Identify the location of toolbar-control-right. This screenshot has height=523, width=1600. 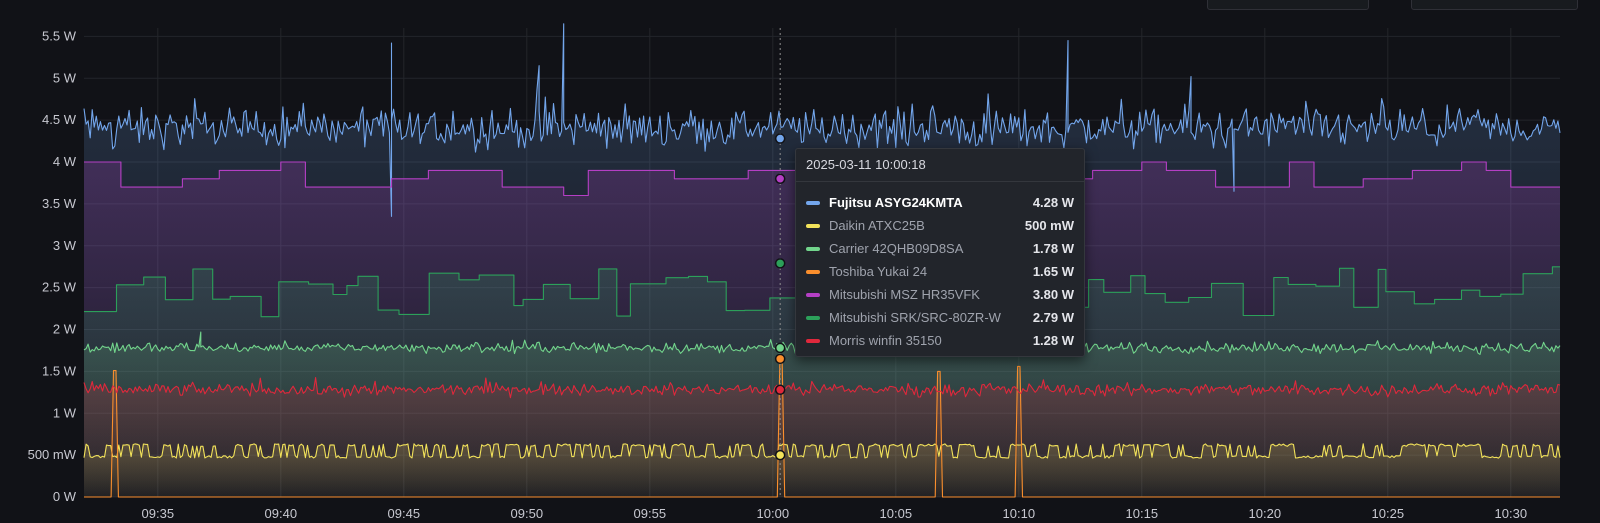
(1494, 5).